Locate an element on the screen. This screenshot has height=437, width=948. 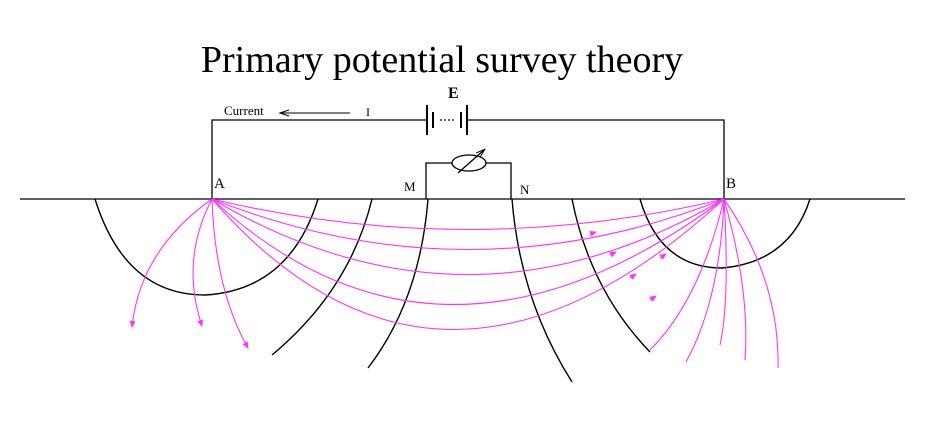
circuit is located at coordinates (468, 152).